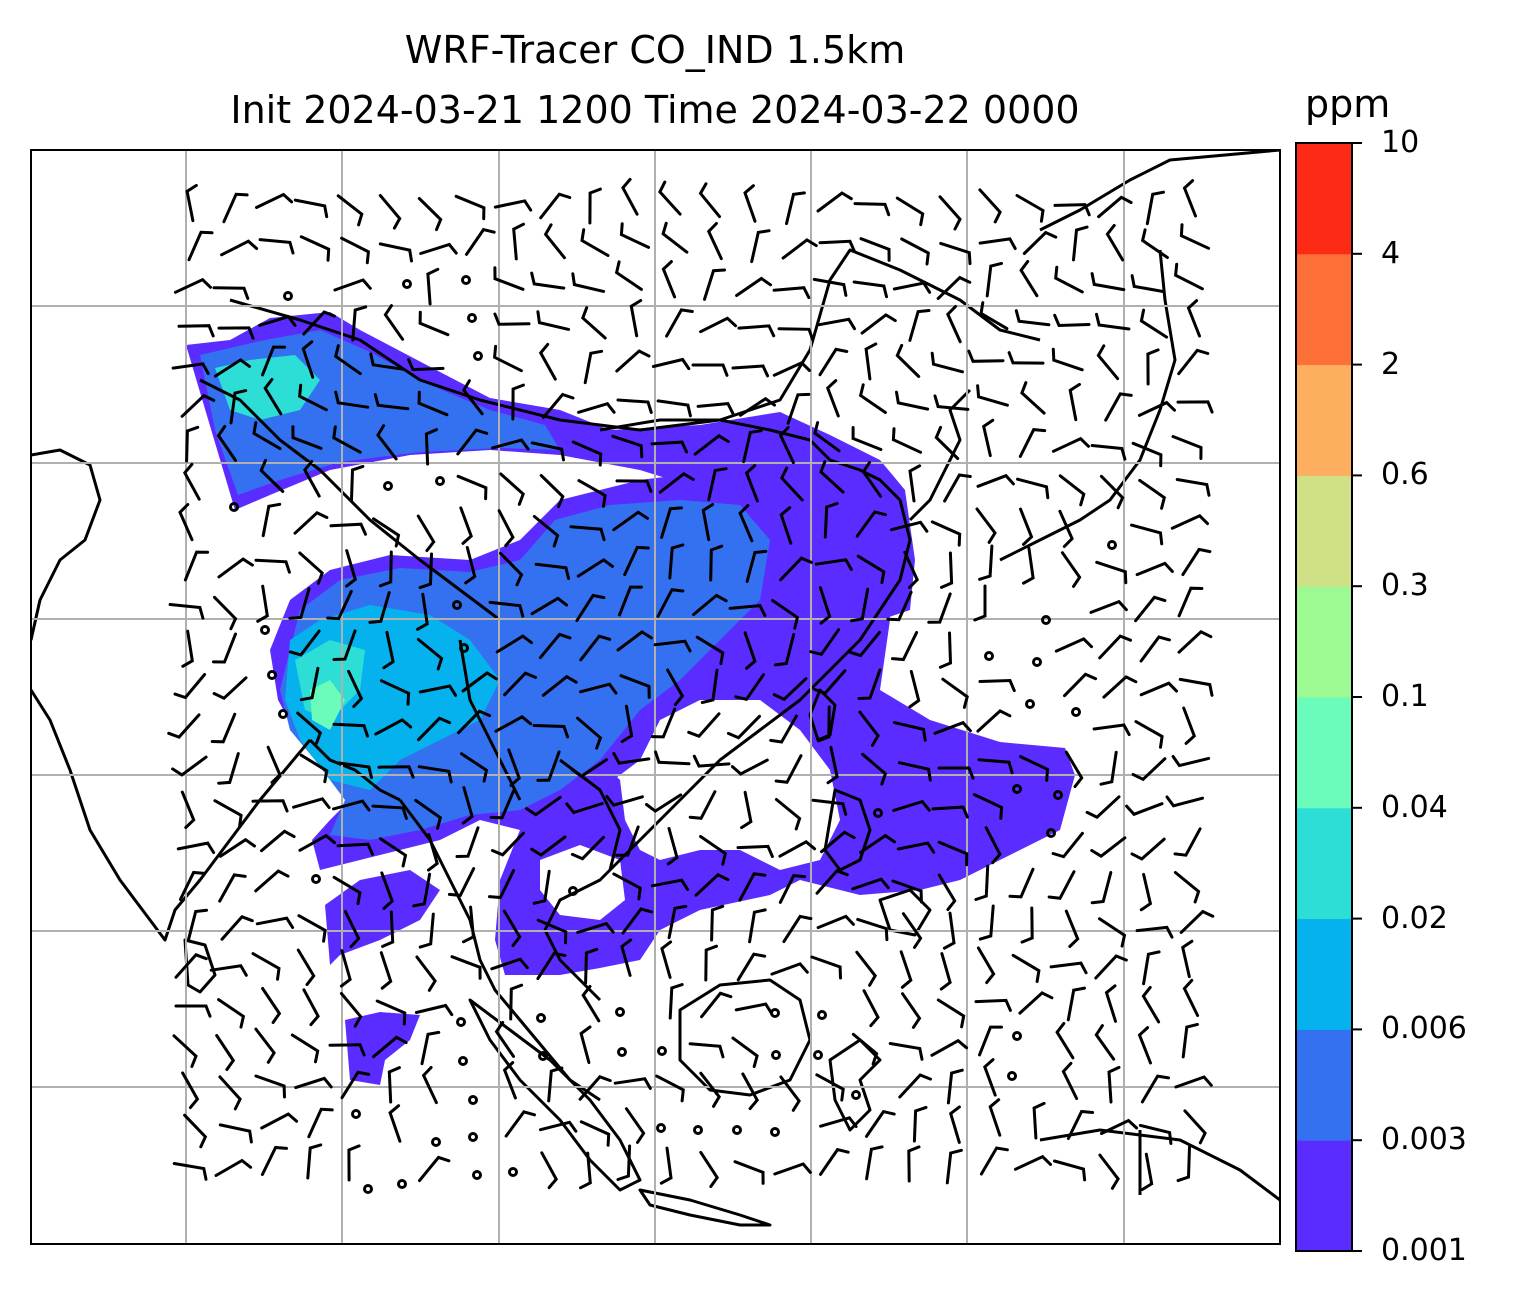 The width and height of the screenshot is (1528, 1306). I want to click on colorbar-tick-label: 0.6, so click(1405, 475).